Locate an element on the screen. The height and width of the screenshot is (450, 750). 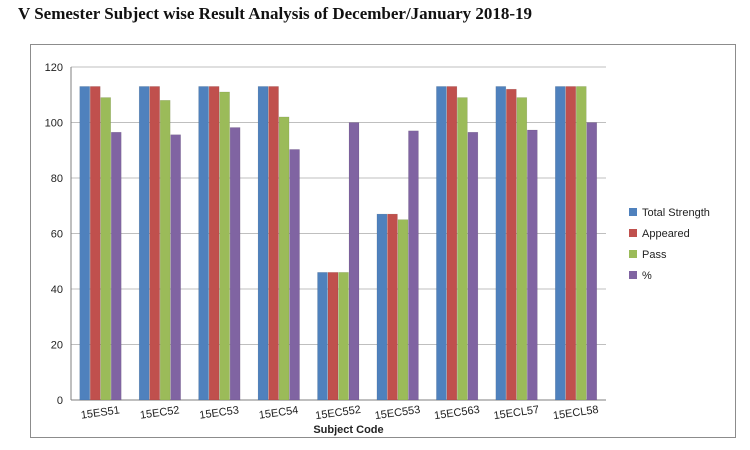
y-tick-label: 60 is located at coordinates (57, 235).